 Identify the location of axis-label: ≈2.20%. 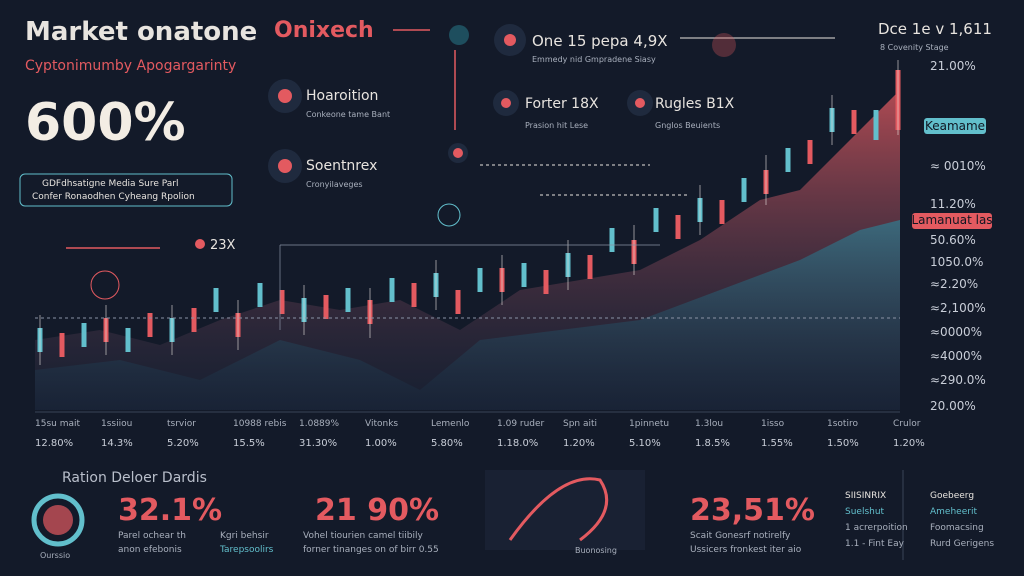
(954, 284).